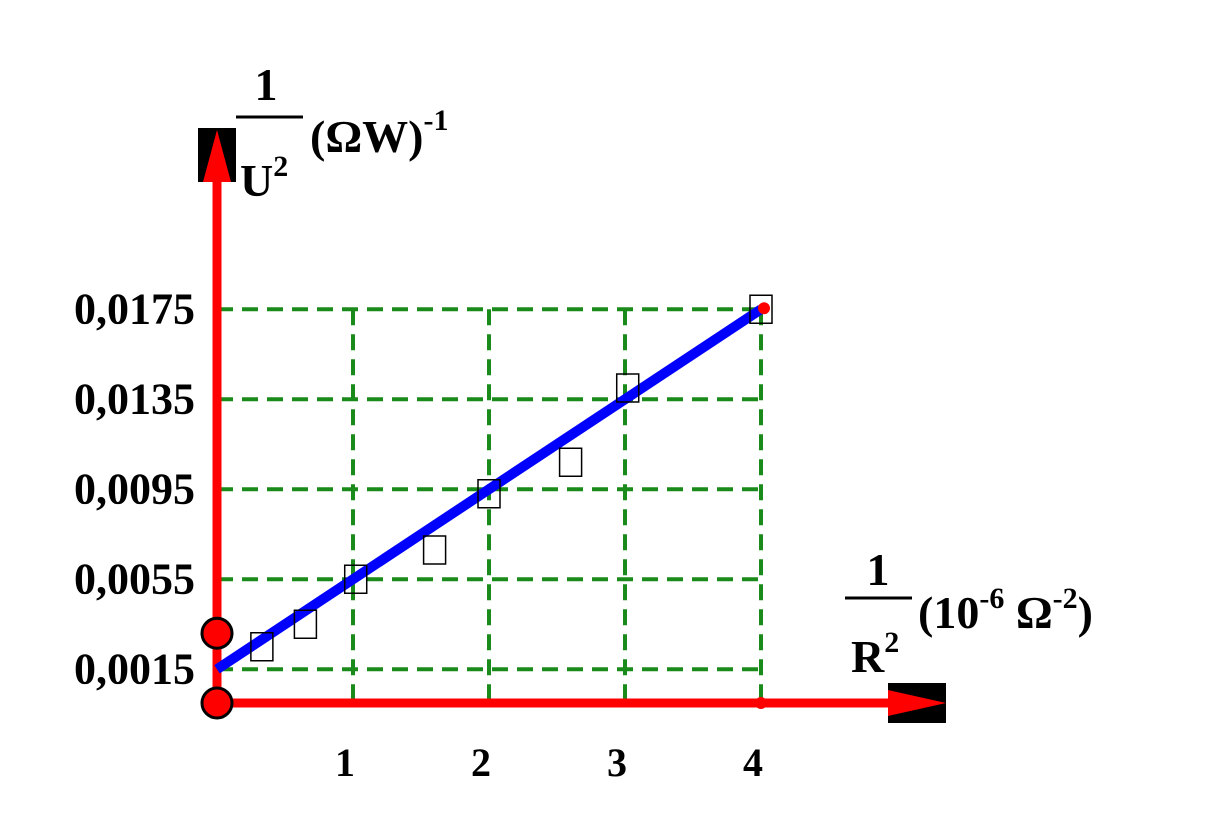 The width and height of the screenshot is (1205, 829). Describe the element at coordinates (134, 668) in the screenshot. I see `y-tick-label-0: 0,0015` at that location.